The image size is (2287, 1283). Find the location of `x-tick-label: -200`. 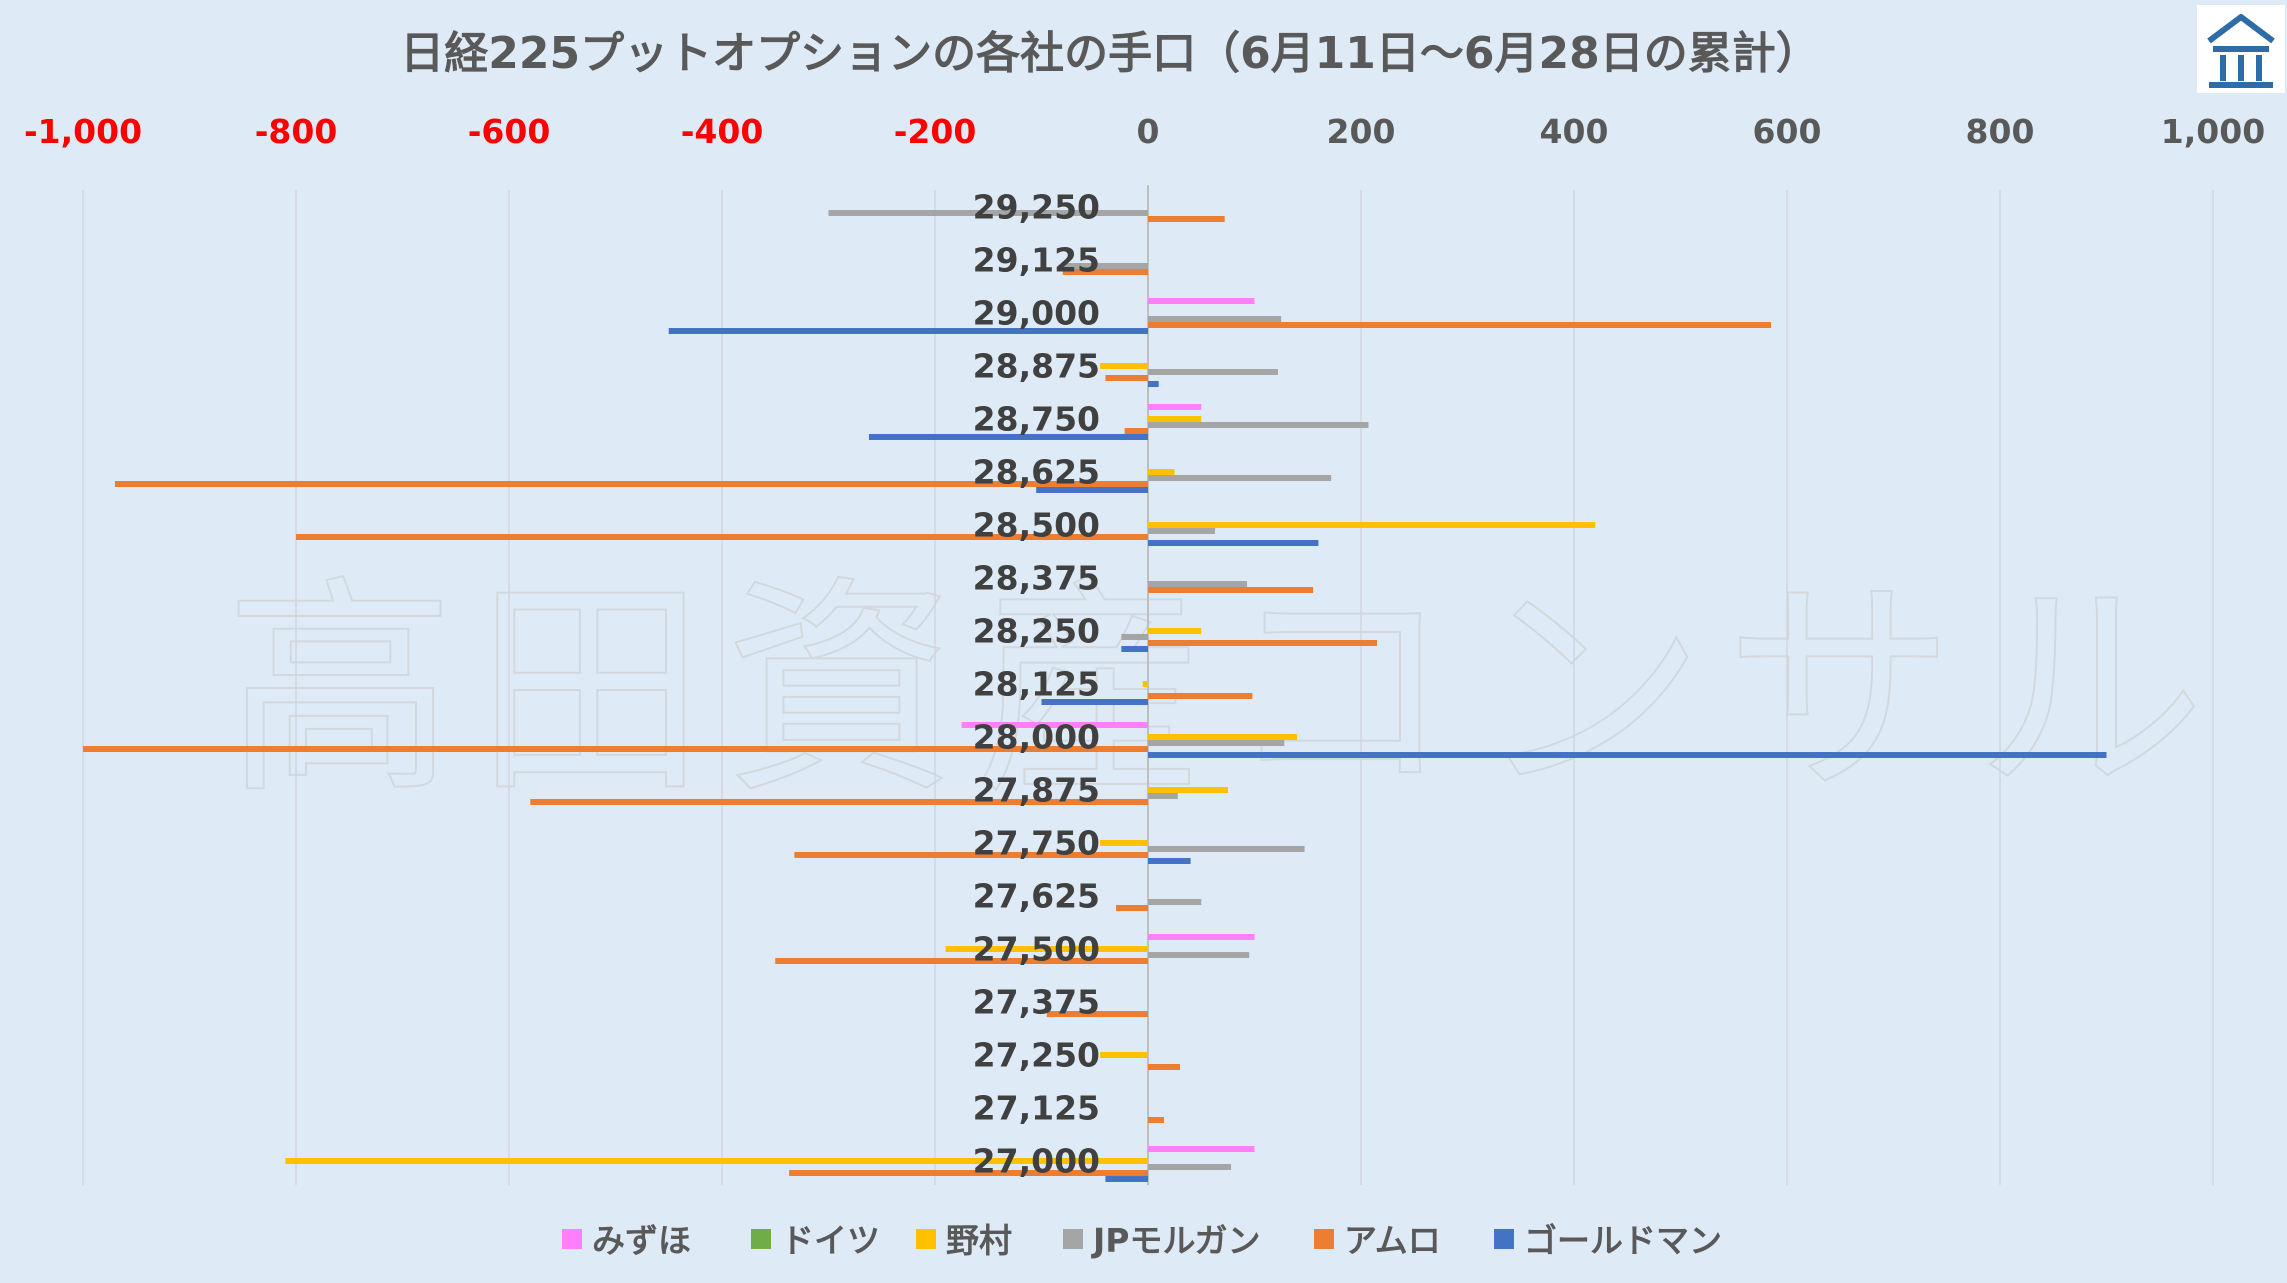

x-tick-label: -200 is located at coordinates (935, 131).